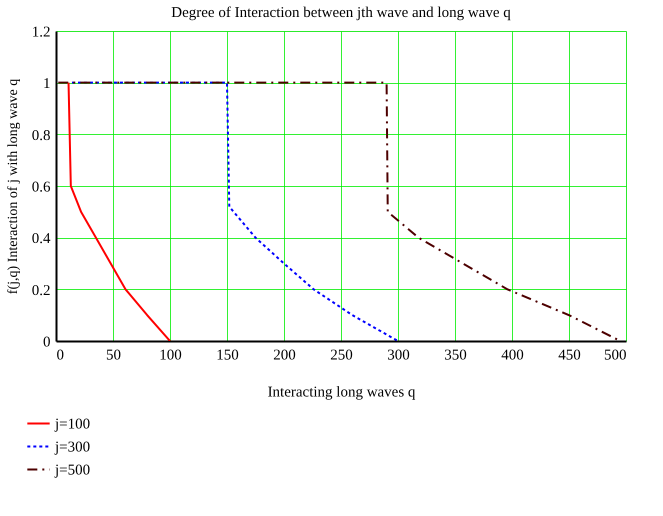 The height and width of the screenshot is (516, 663). Describe the element at coordinates (170, 356) in the screenshot. I see `x-tick-label: 100` at that location.